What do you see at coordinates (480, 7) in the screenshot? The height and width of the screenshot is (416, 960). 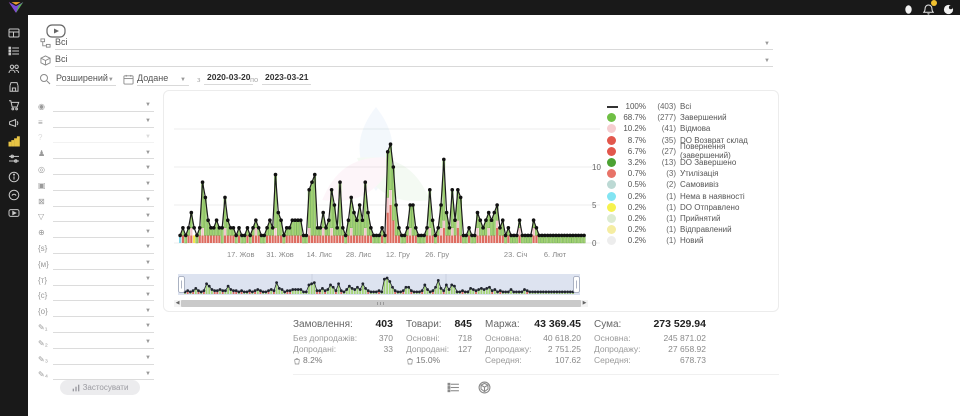 I see `top-bar` at bounding box center [480, 7].